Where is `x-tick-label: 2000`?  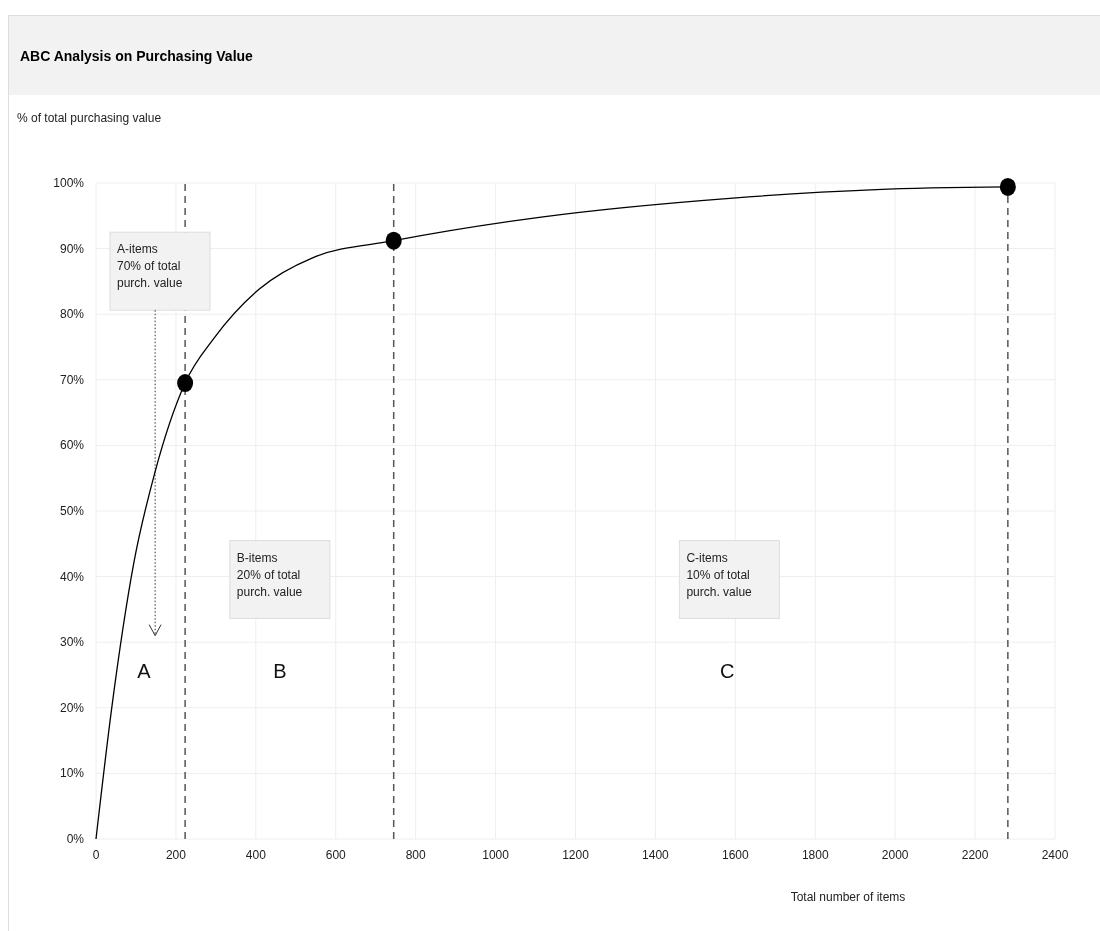 x-tick-label: 2000 is located at coordinates (895, 855).